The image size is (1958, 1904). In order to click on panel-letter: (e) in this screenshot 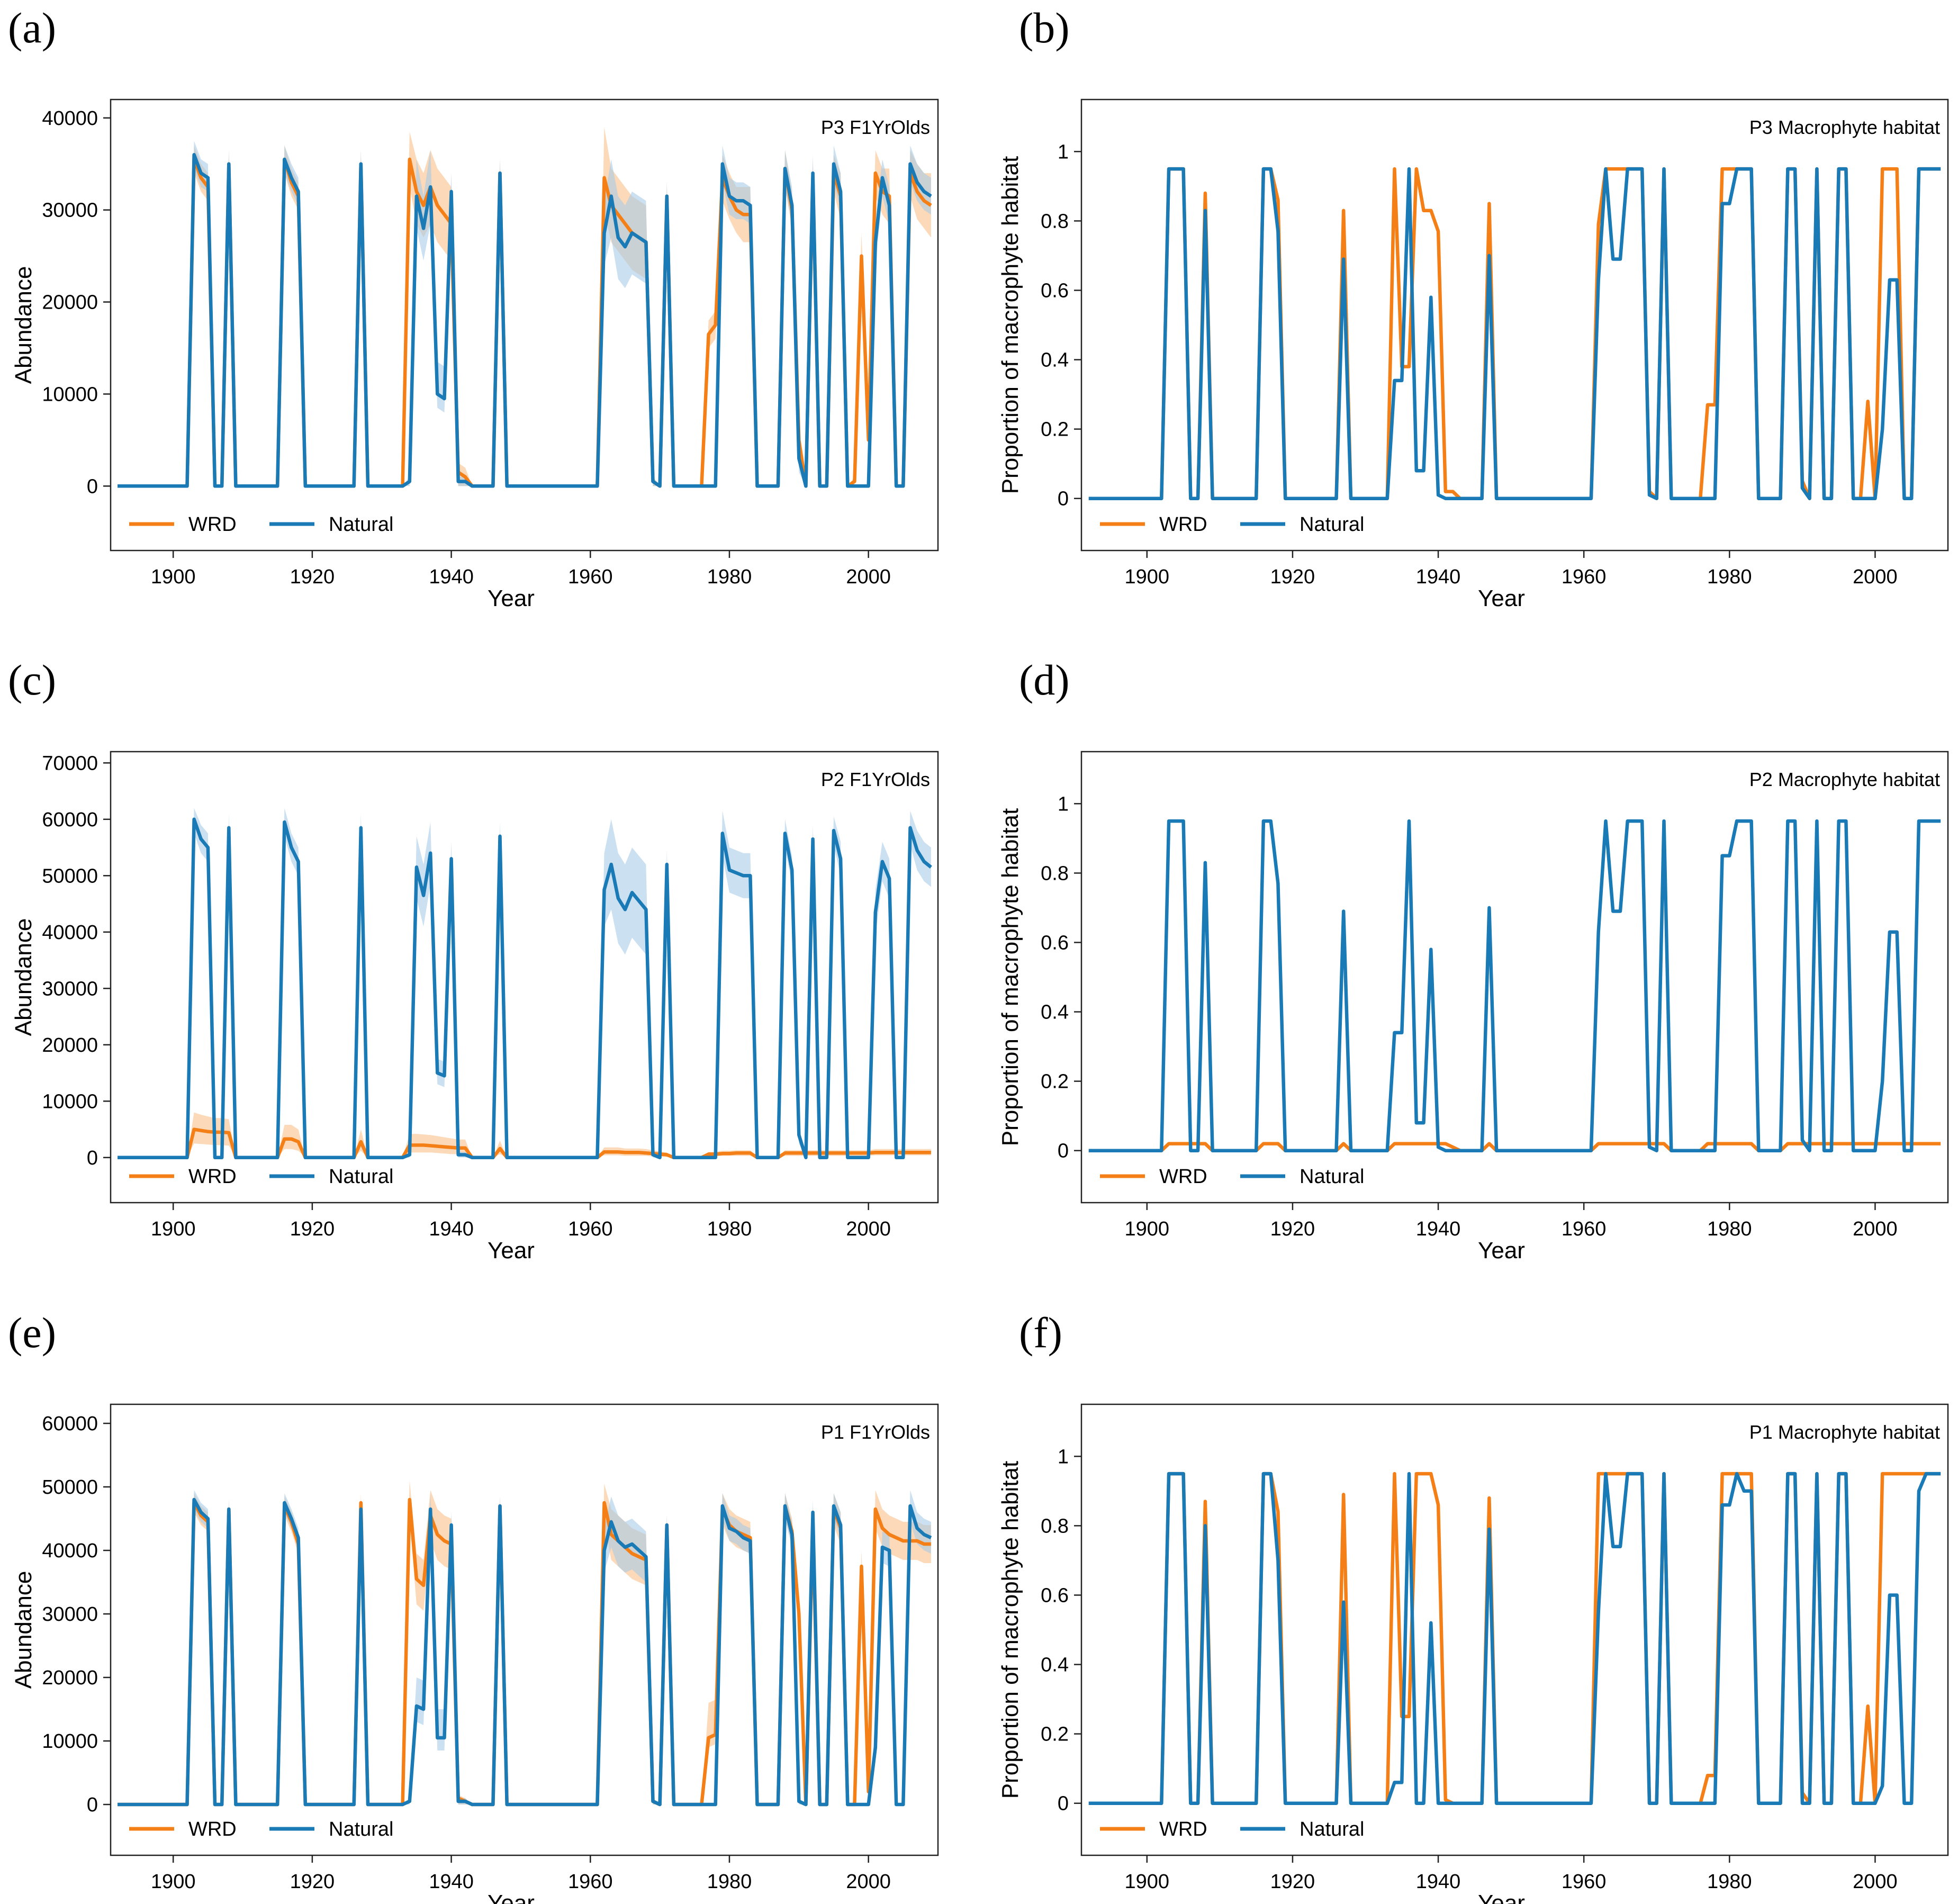, I will do `click(32, 1333)`.